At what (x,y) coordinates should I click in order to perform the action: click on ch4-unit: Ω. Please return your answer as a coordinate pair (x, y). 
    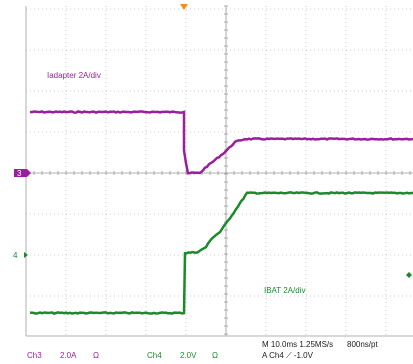
    Looking at the image, I should click on (215, 355).